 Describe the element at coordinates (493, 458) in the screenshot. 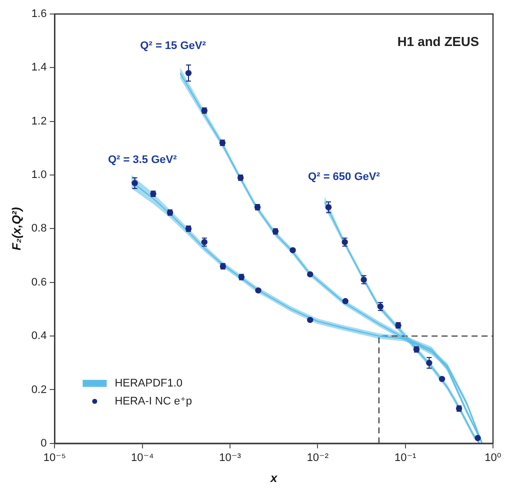

I see `x-tick-label: 10⁰` at that location.